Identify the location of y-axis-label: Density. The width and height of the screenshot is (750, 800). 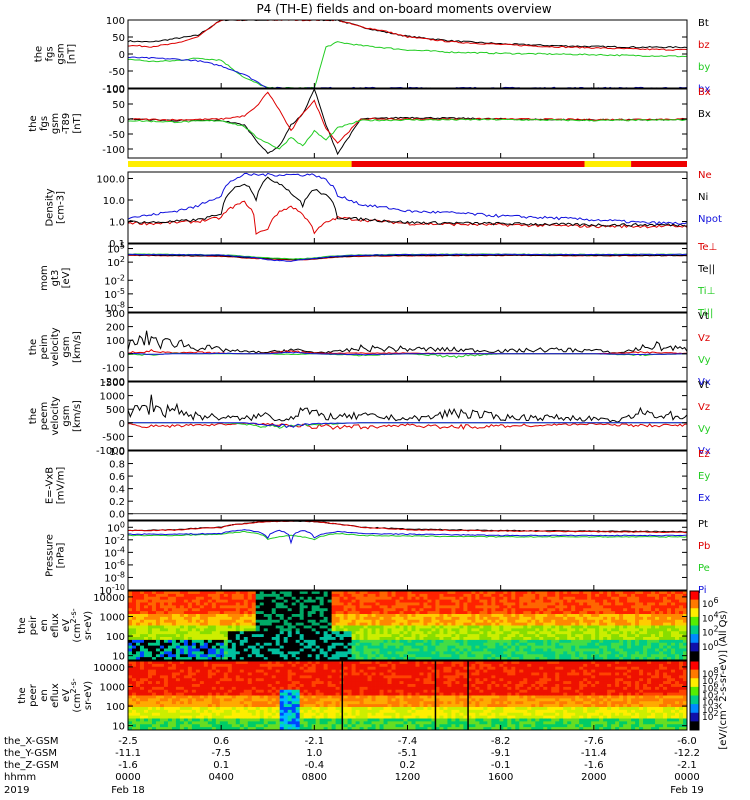
(50, 207).